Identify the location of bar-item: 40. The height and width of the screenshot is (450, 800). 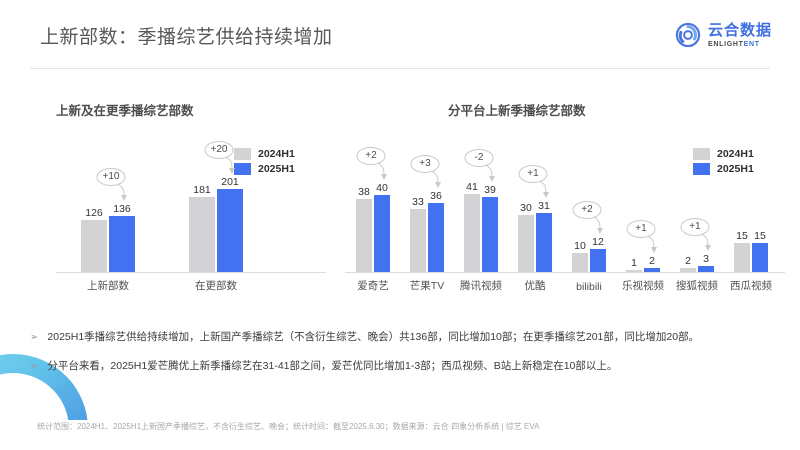
(382, 227).